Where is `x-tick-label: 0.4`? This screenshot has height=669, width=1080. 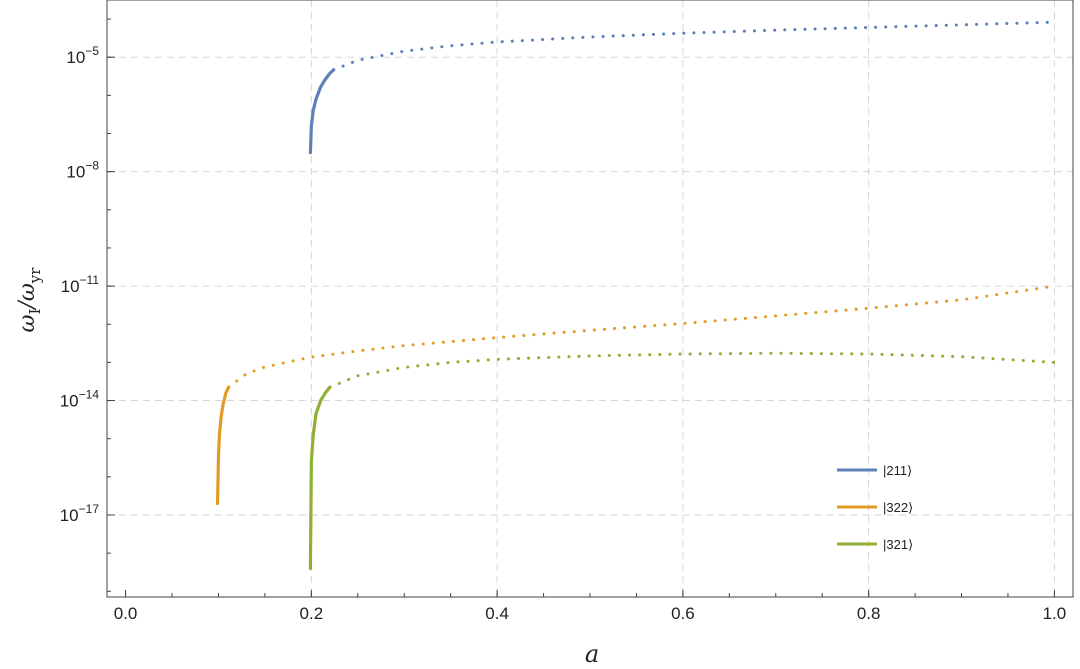 x-tick-label: 0.4 is located at coordinates (497, 613).